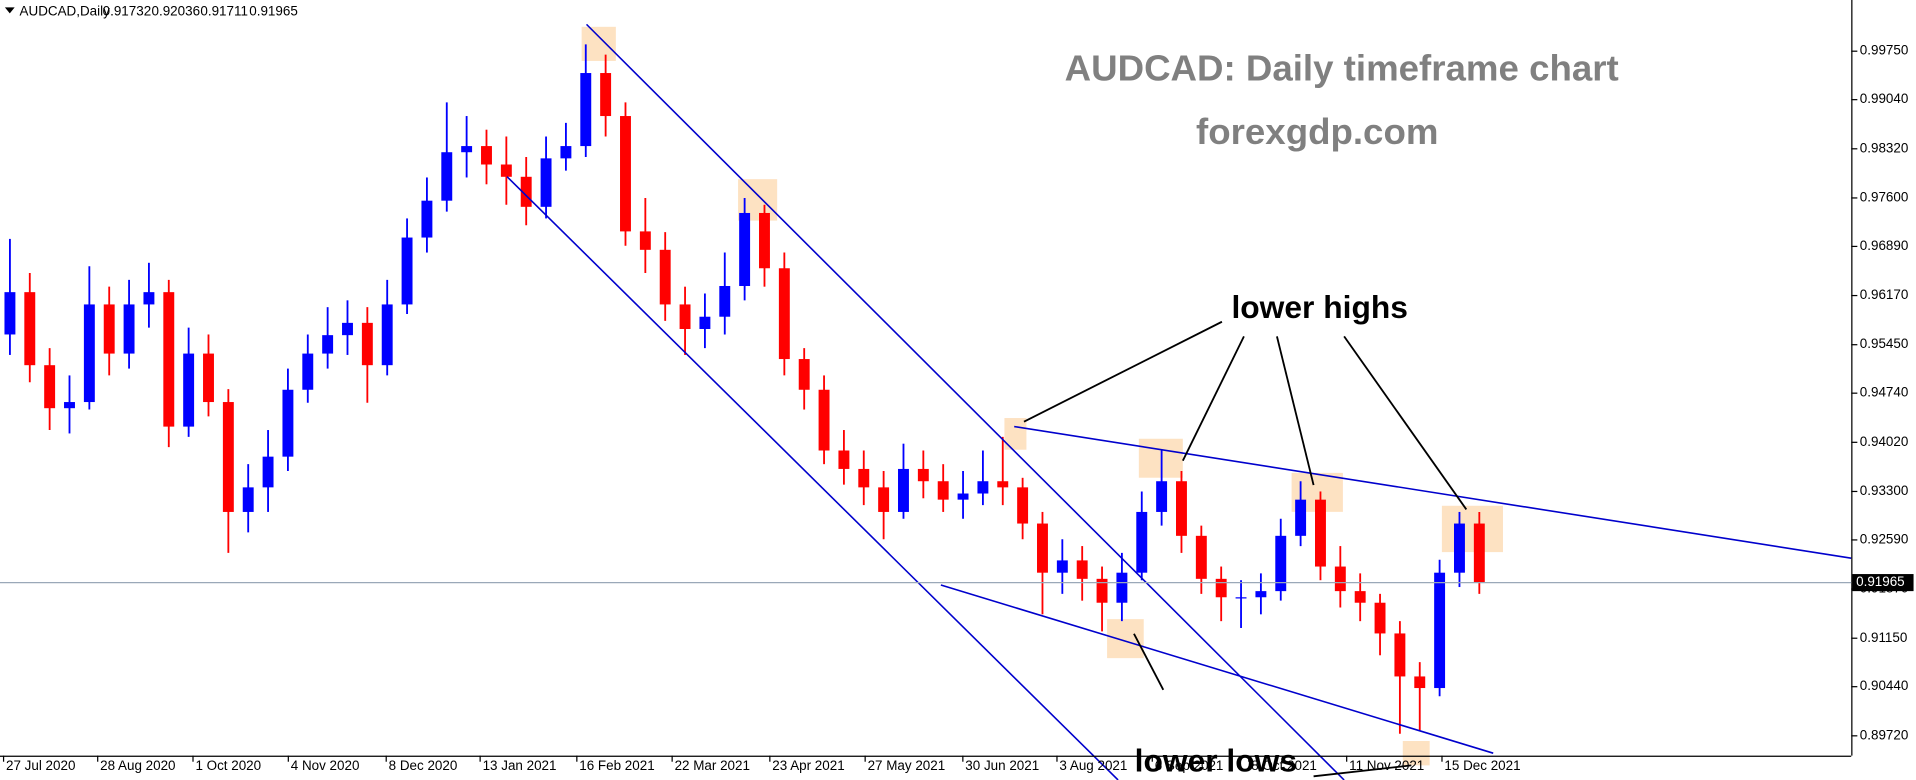 The image size is (1916, 780). Describe the element at coordinates (1093, 765) in the screenshot. I see `x-tick-label: 3 Aug 2021` at that location.